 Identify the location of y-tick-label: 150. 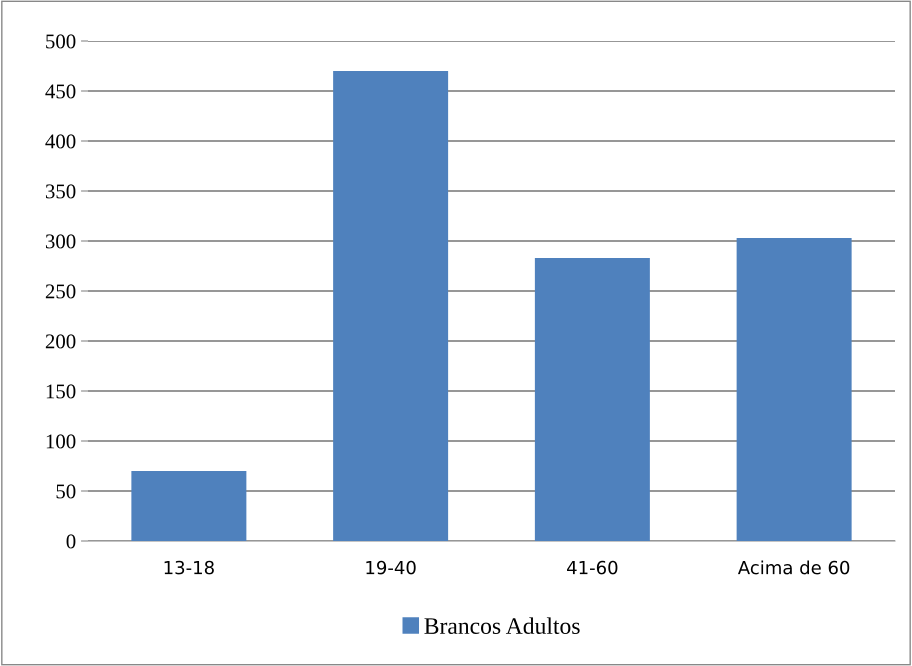
(61, 391).